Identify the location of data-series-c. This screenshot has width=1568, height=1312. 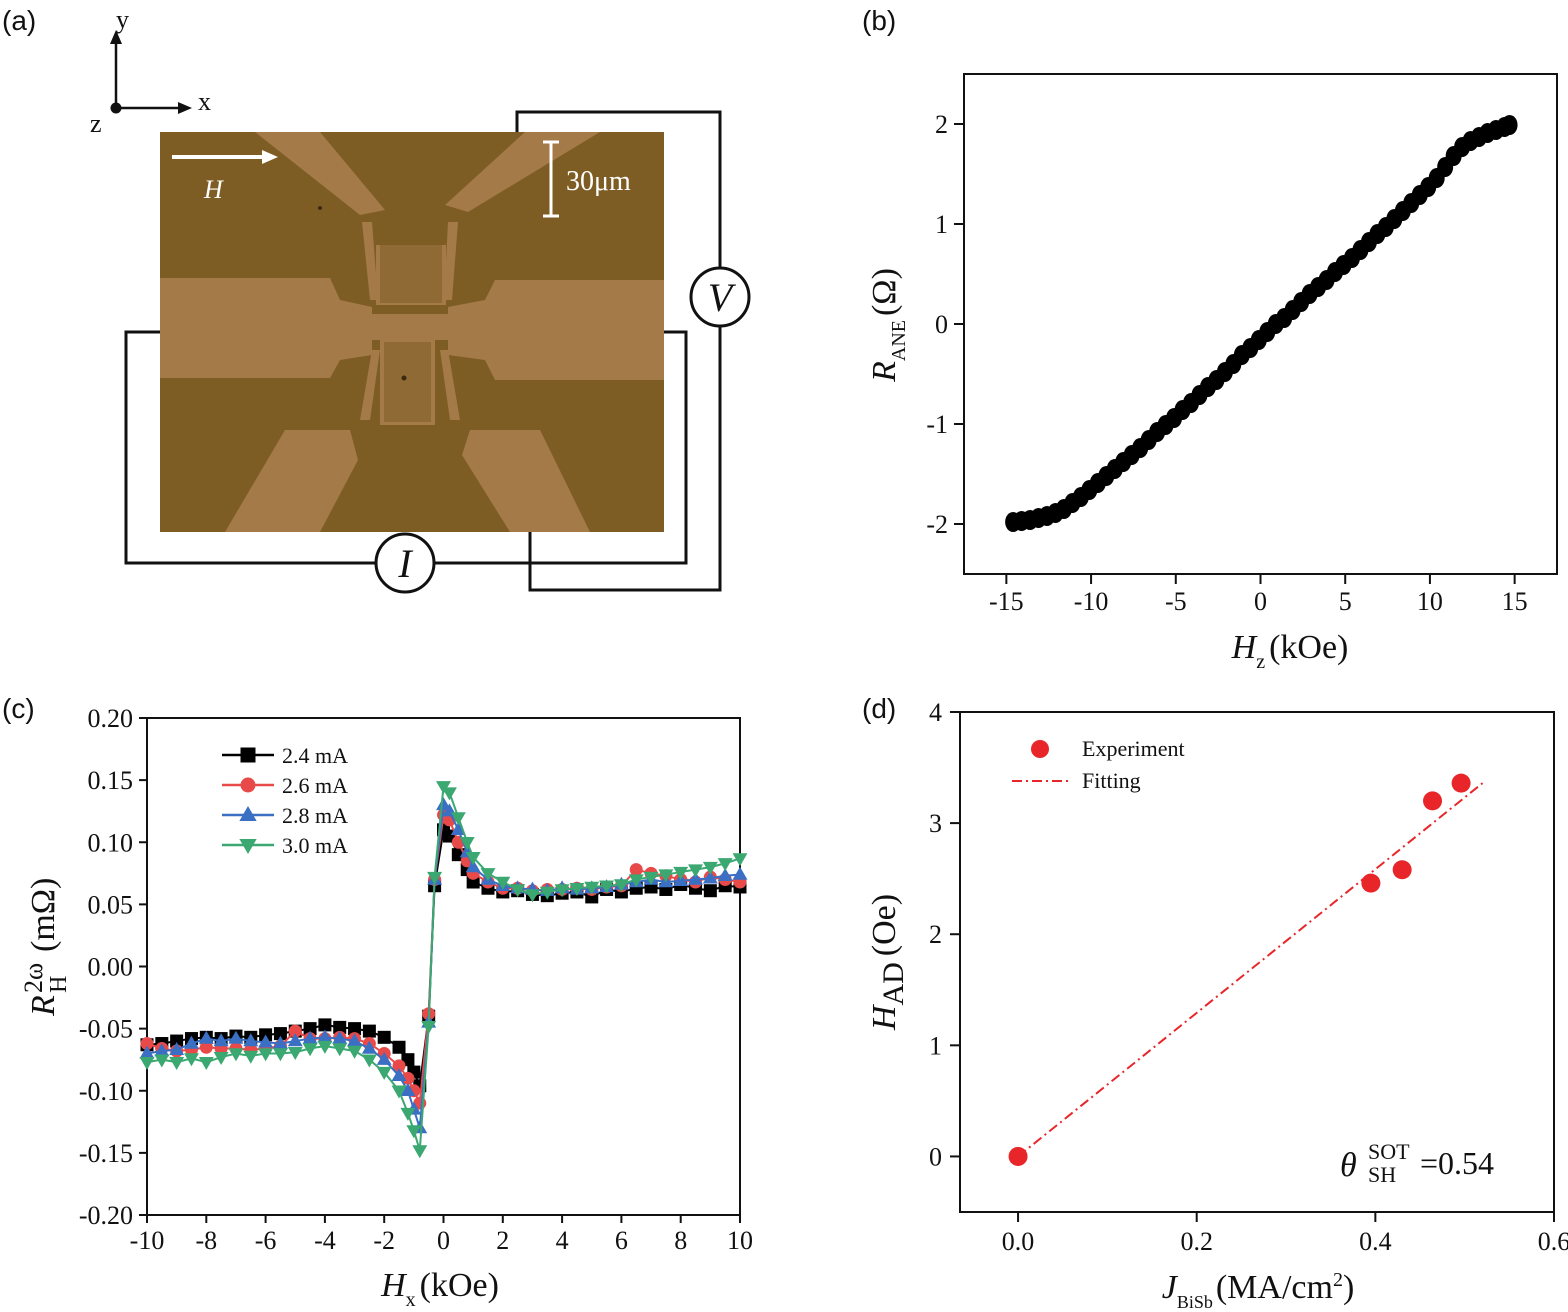
(443, 970).